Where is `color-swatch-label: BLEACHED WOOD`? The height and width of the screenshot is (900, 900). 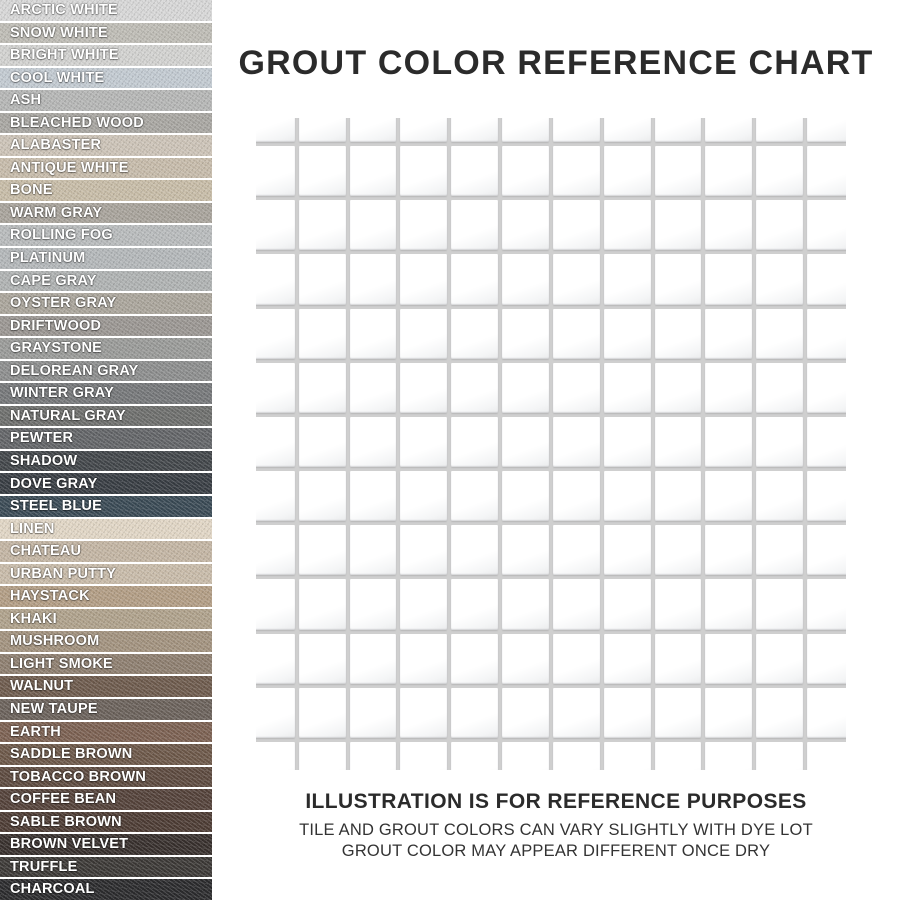 color-swatch-label: BLEACHED WOOD is located at coordinates (77, 122).